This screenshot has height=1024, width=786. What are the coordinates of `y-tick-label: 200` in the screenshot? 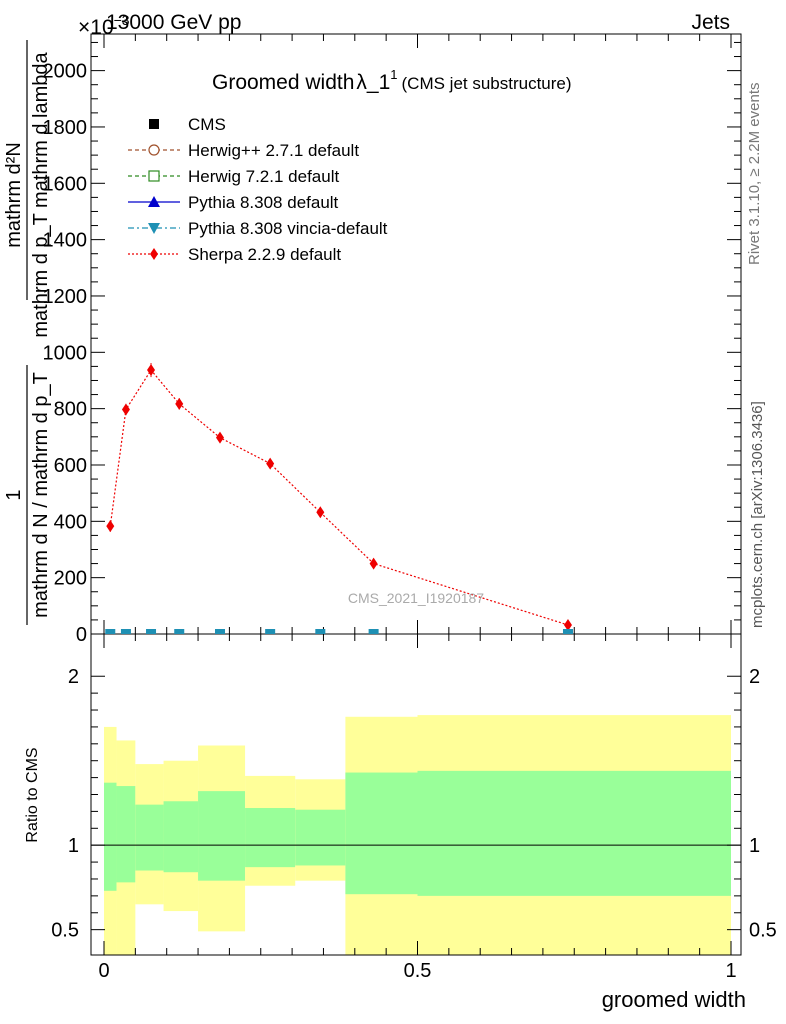 It's located at (70, 579).